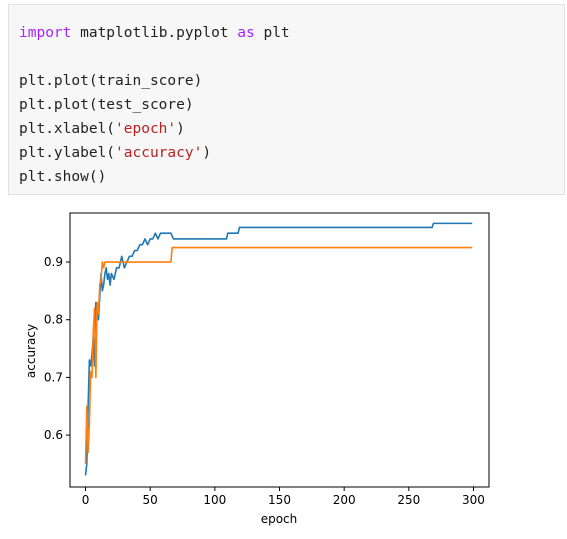 The width and height of the screenshot is (567, 539). I want to click on code-keyword: as, so click(246, 33).